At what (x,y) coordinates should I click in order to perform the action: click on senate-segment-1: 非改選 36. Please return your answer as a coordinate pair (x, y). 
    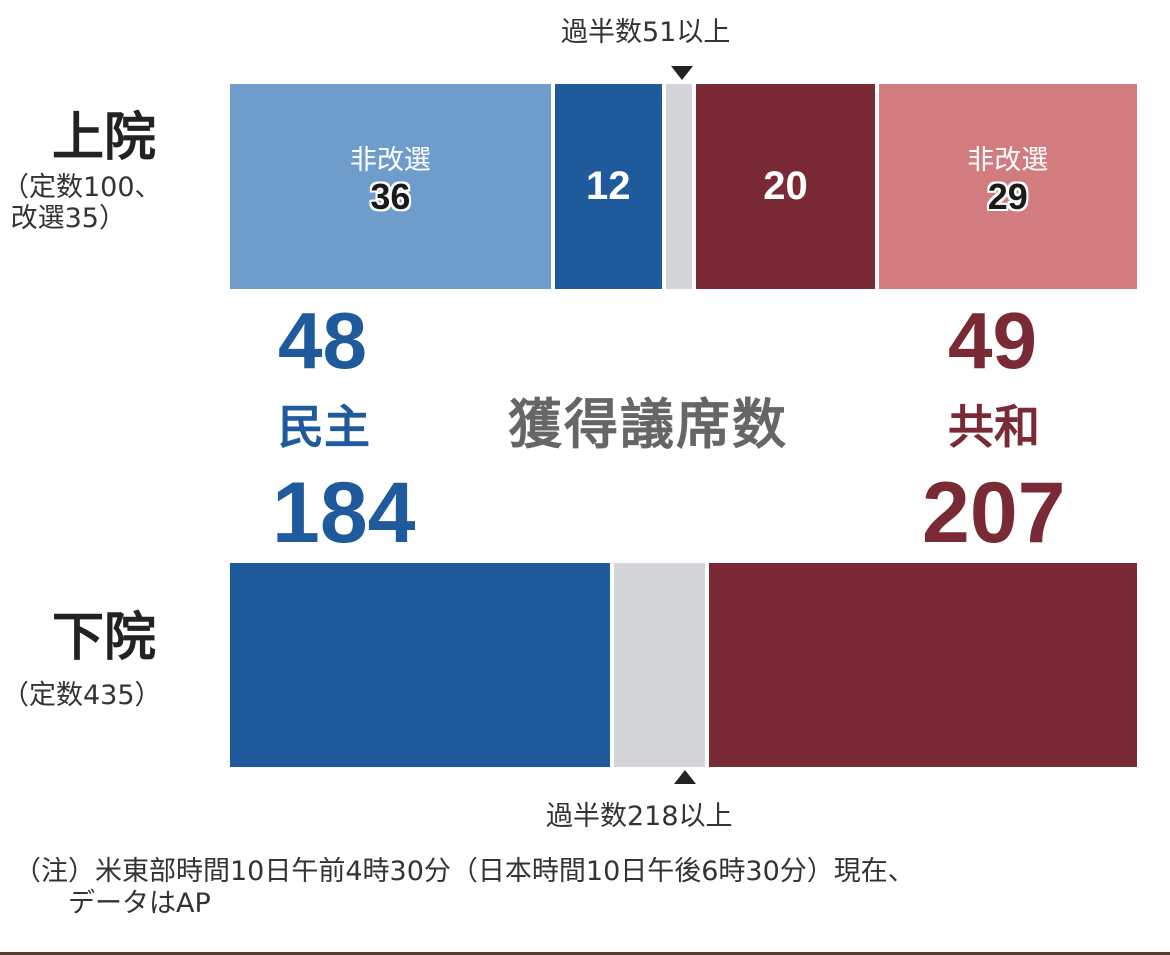
    Looking at the image, I should click on (390, 186).